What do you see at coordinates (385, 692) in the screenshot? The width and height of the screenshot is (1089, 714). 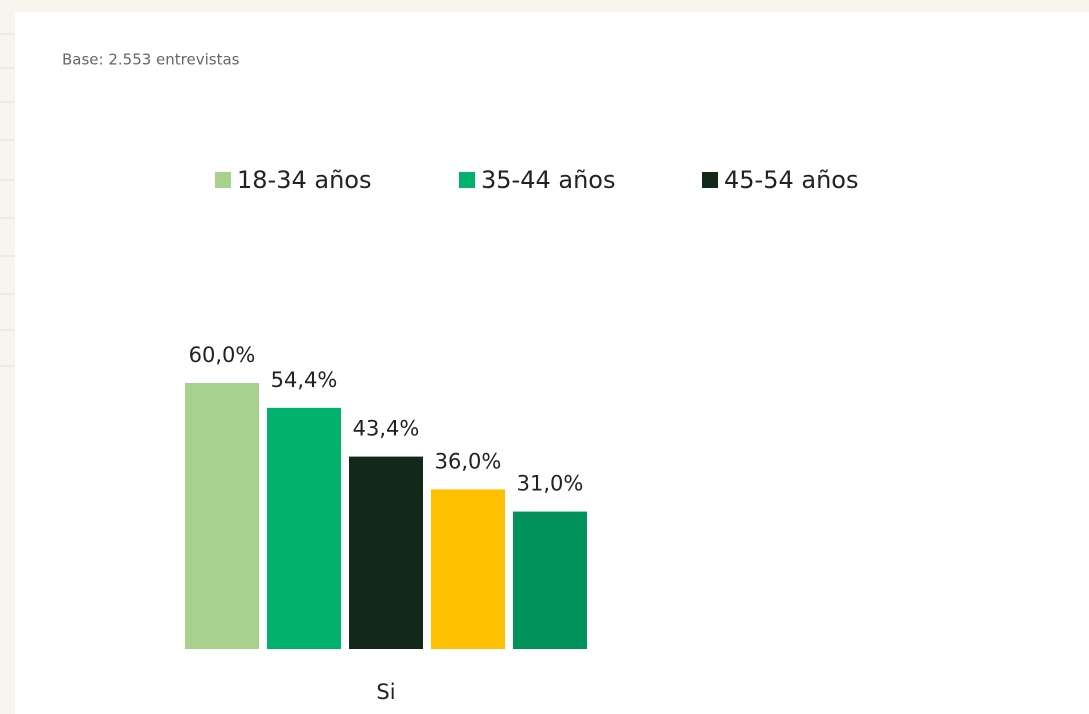 I see `x-tick-label: Si` at bounding box center [385, 692].